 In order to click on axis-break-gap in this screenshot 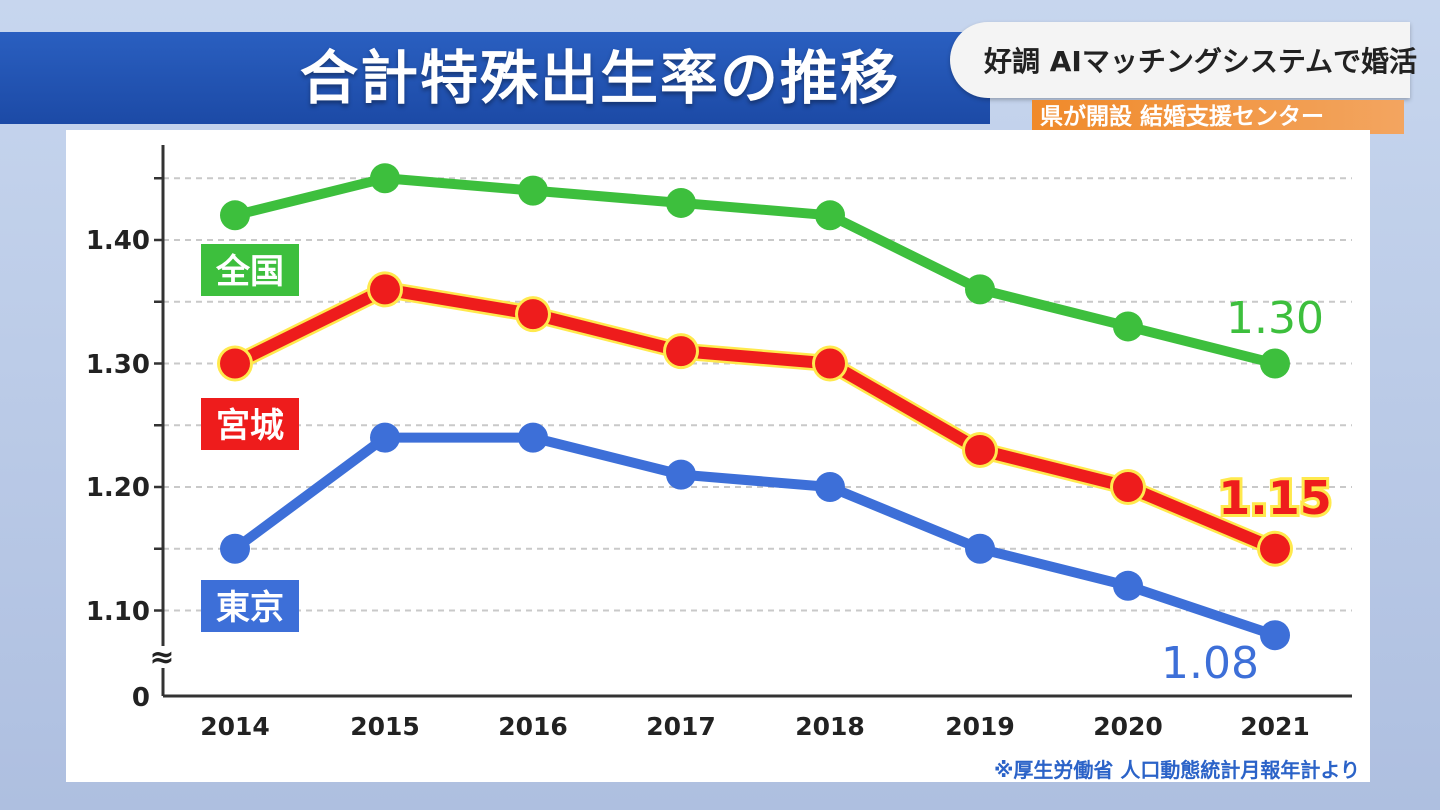, I will do `click(163, 657)`.